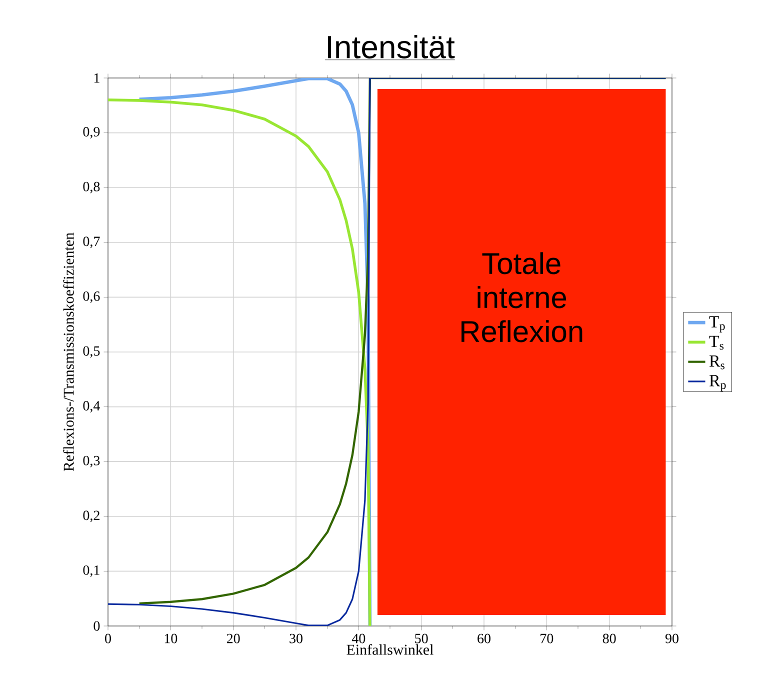 This screenshot has height=698, width=777. I want to click on y-tick-label: 0,6, so click(91, 297).